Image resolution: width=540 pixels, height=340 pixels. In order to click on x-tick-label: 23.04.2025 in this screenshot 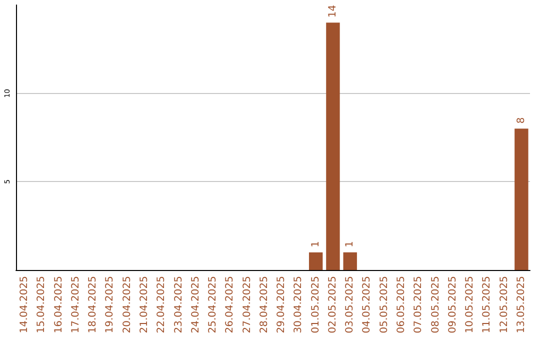, I will do `click(178, 305)`.